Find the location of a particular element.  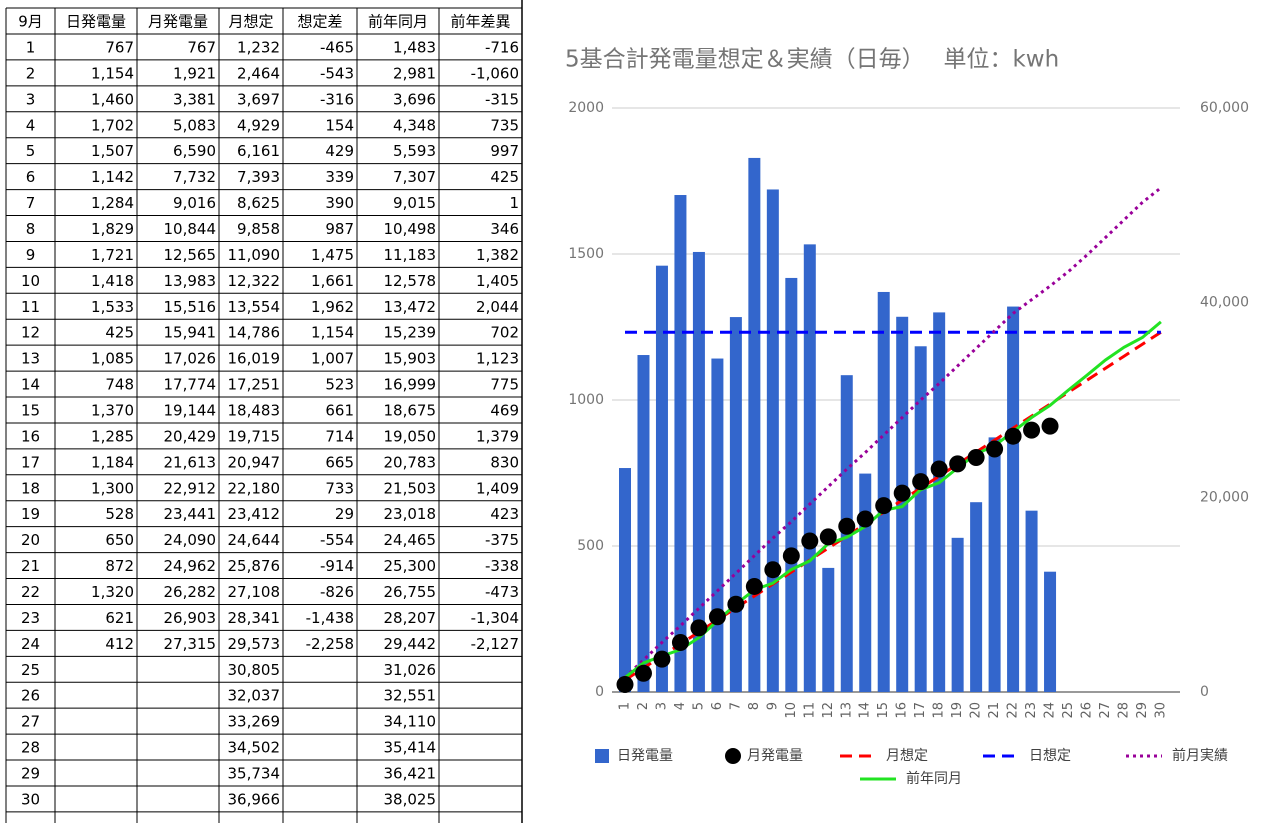

cell: 775 is located at coordinates (504, 385).